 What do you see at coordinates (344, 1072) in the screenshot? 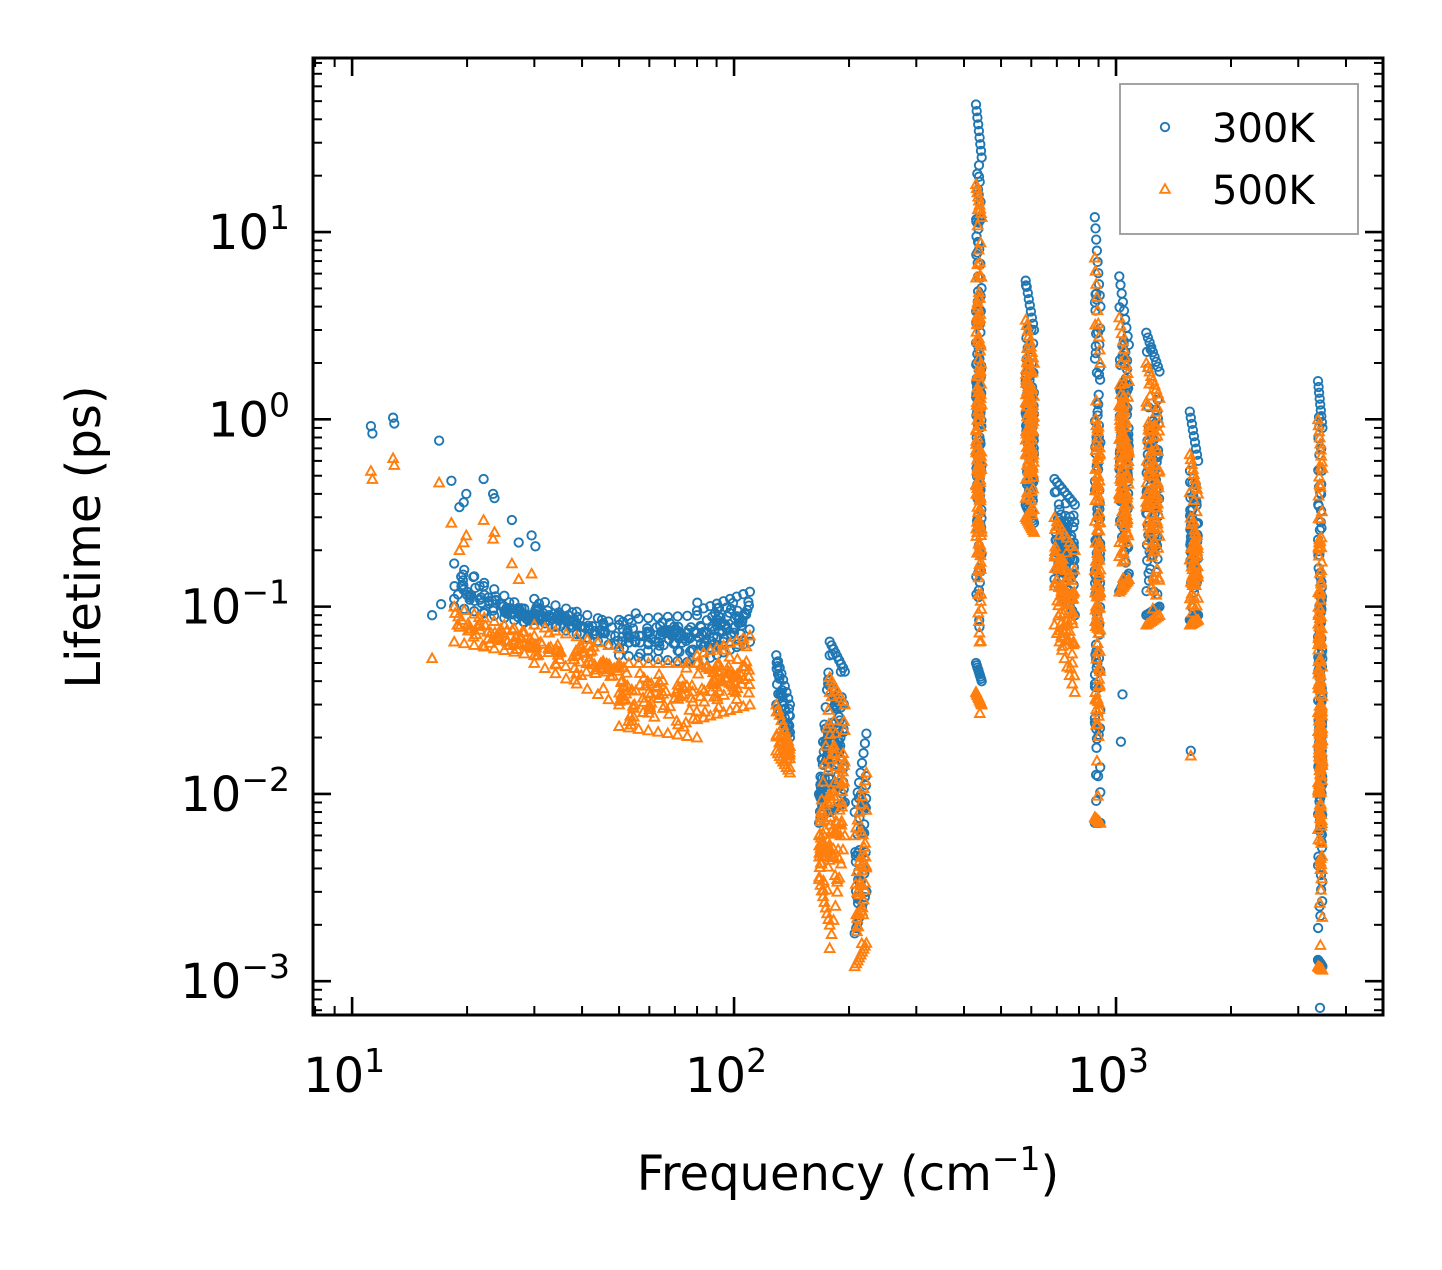
I see `x-tick-label: 10¹` at bounding box center [344, 1072].